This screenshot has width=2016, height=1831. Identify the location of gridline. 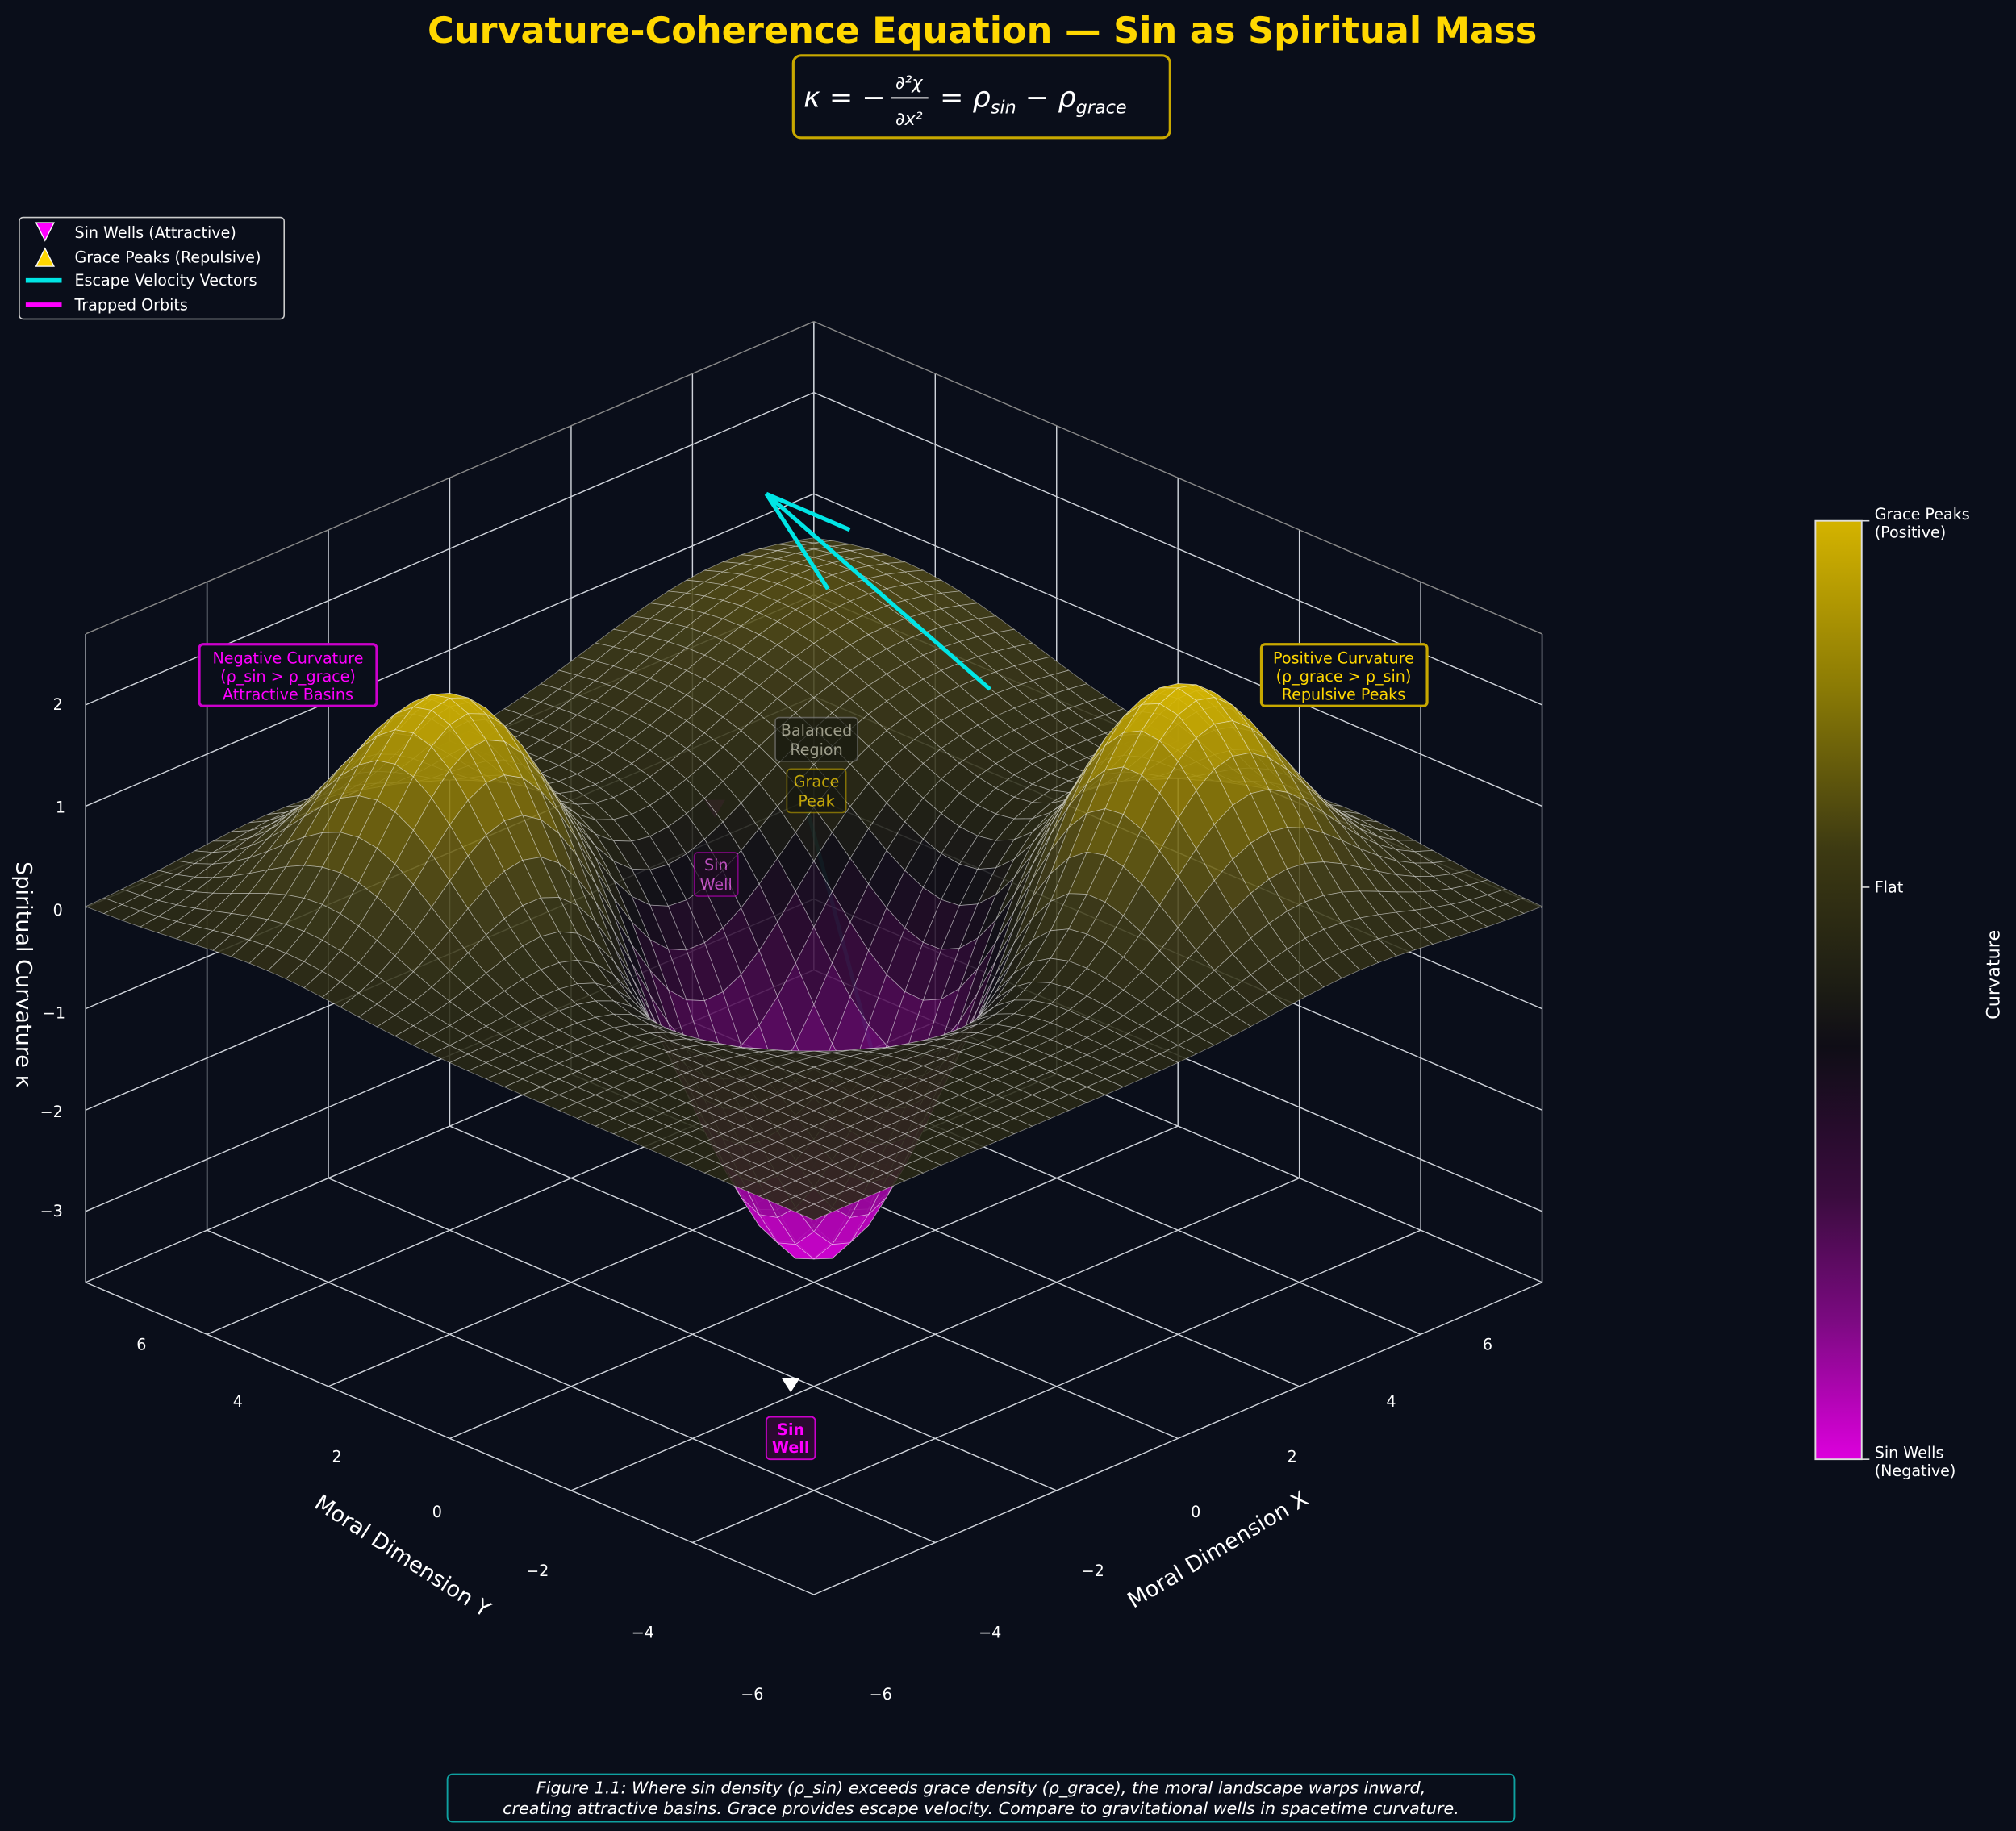
(450, 650).